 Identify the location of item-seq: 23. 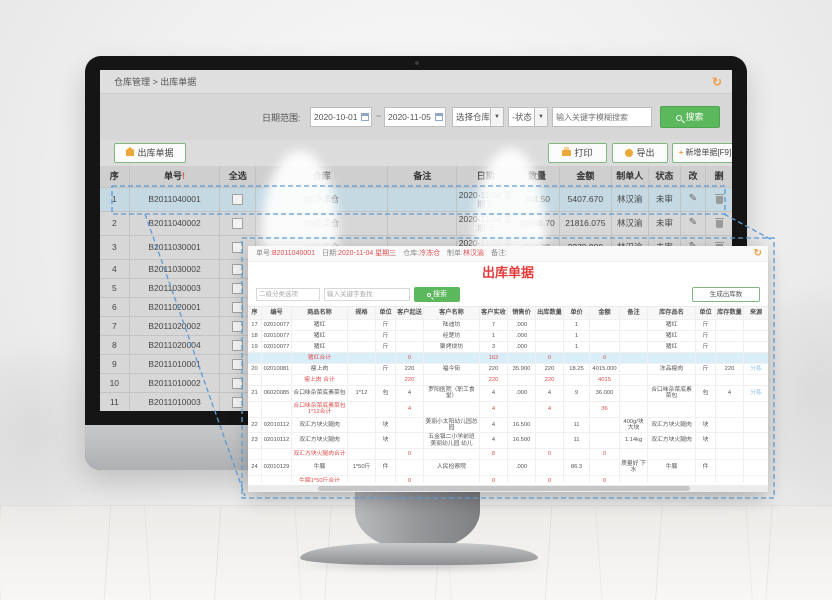
(255, 440).